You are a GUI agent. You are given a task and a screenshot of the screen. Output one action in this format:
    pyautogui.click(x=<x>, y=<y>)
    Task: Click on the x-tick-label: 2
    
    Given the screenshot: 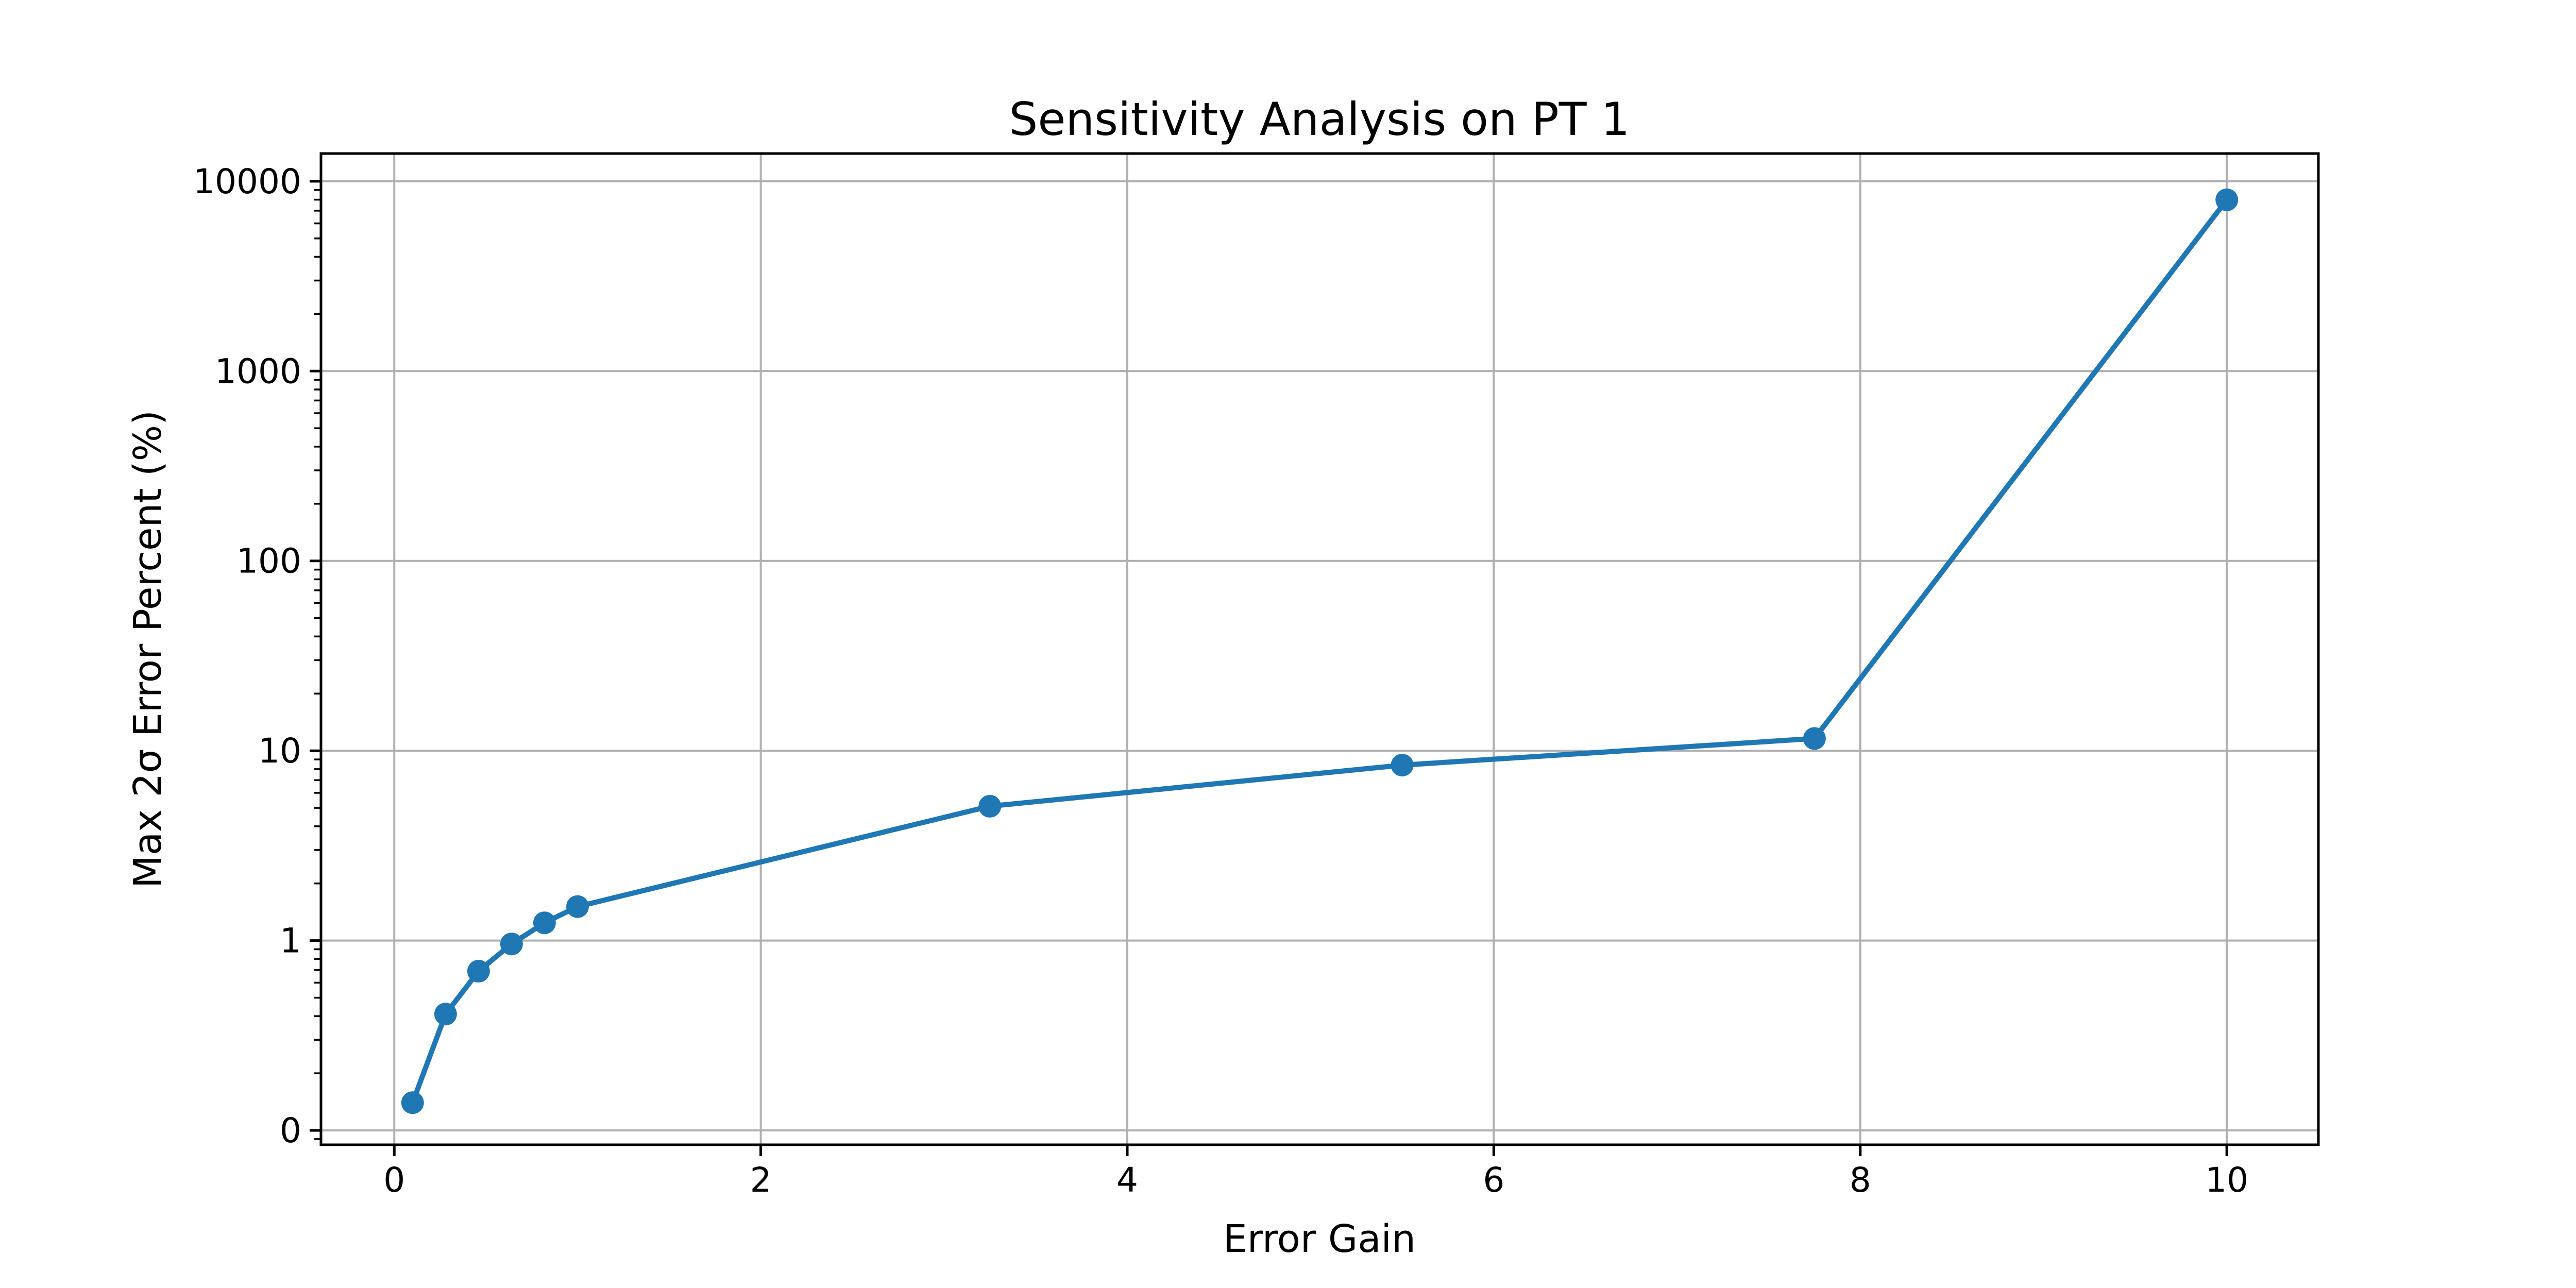 What is the action you would take?
    pyautogui.click(x=761, y=1180)
    